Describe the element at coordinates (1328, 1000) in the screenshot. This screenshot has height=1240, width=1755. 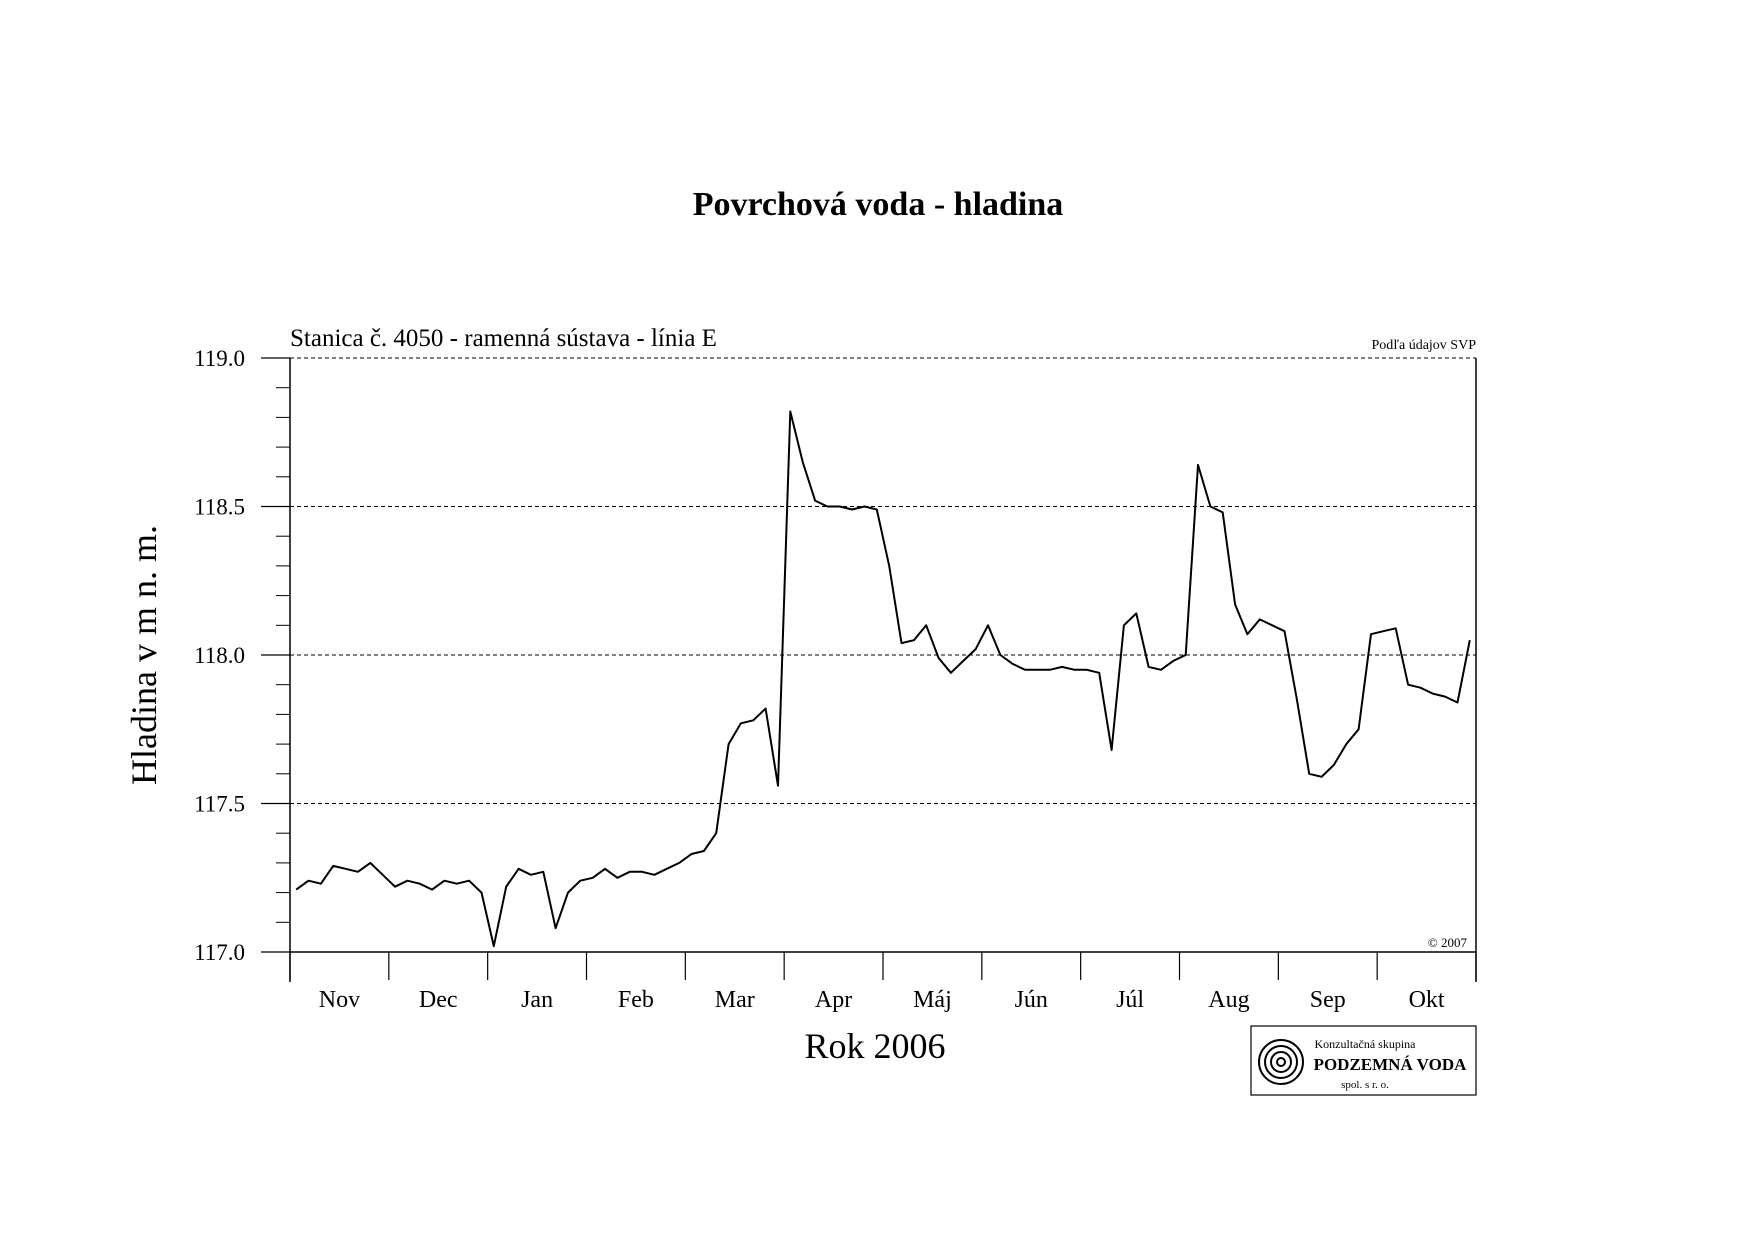
I see `x-tick-label: Sep` at that location.